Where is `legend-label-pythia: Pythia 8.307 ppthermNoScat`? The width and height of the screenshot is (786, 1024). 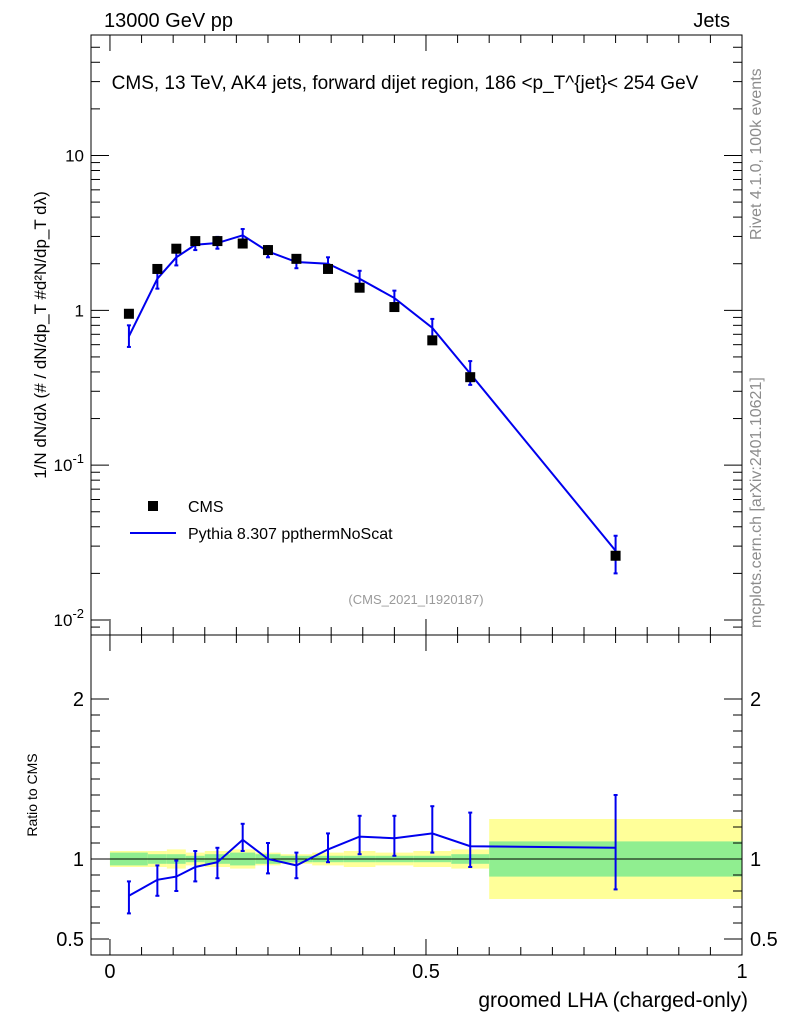 legend-label-pythia: Pythia 8.307 ppthermNoScat is located at coordinates (290, 534).